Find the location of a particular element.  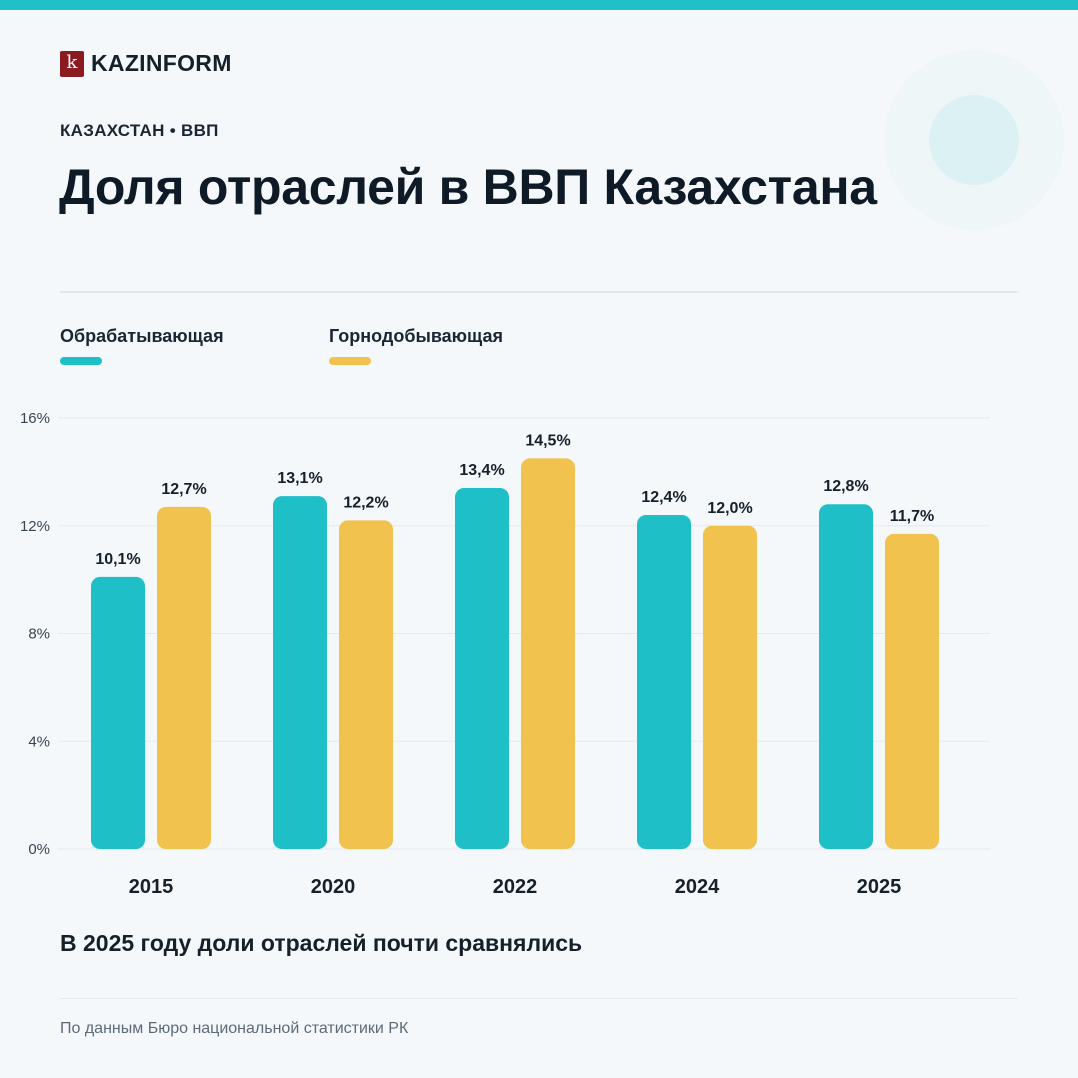

legend-label-manufacturing: Обрабатывающая is located at coordinates (142, 336).